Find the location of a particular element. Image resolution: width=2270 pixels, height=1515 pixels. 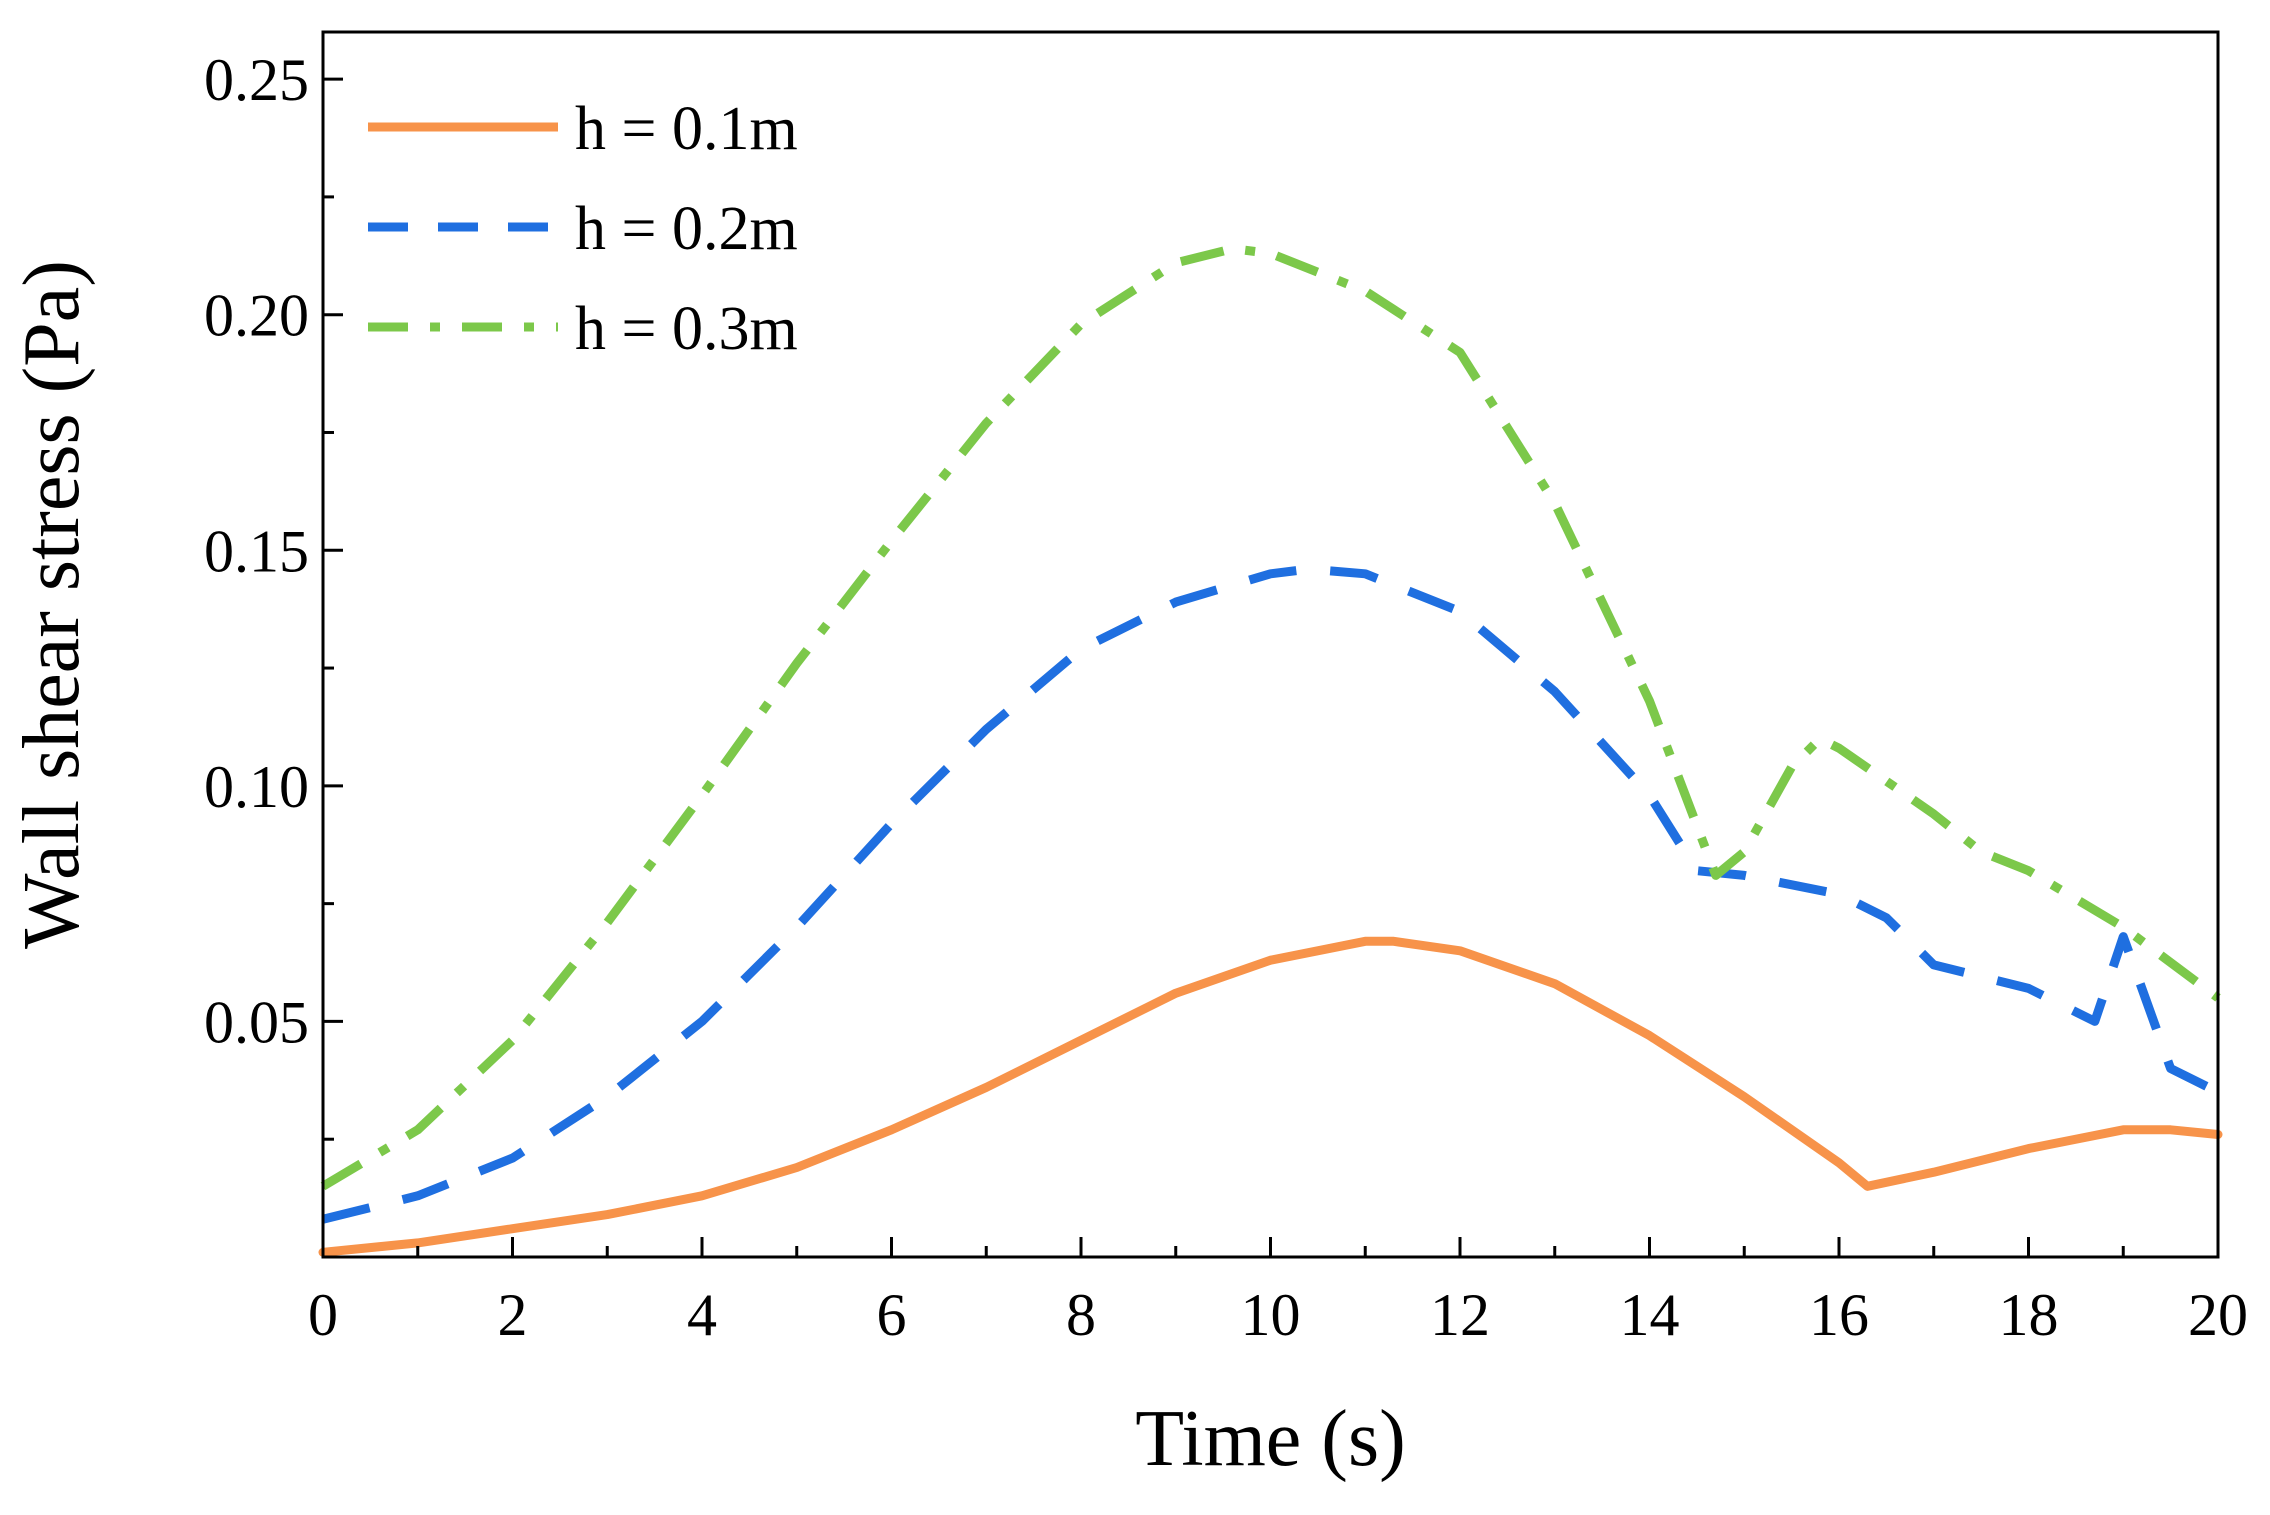

x-axis-ticks is located at coordinates (1270, 1247).